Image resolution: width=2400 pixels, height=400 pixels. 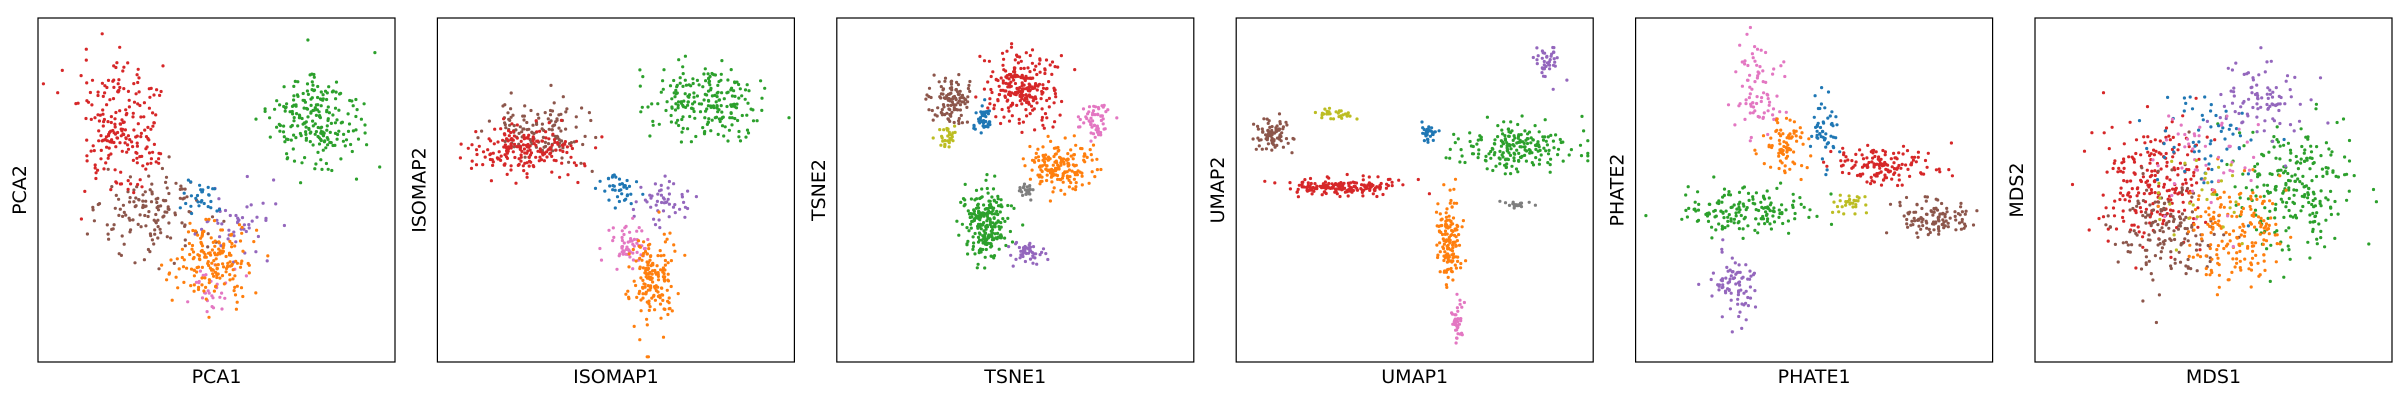 What do you see at coordinates (616, 377) in the screenshot?
I see `x-axis-label: ISOMAP1` at bounding box center [616, 377].